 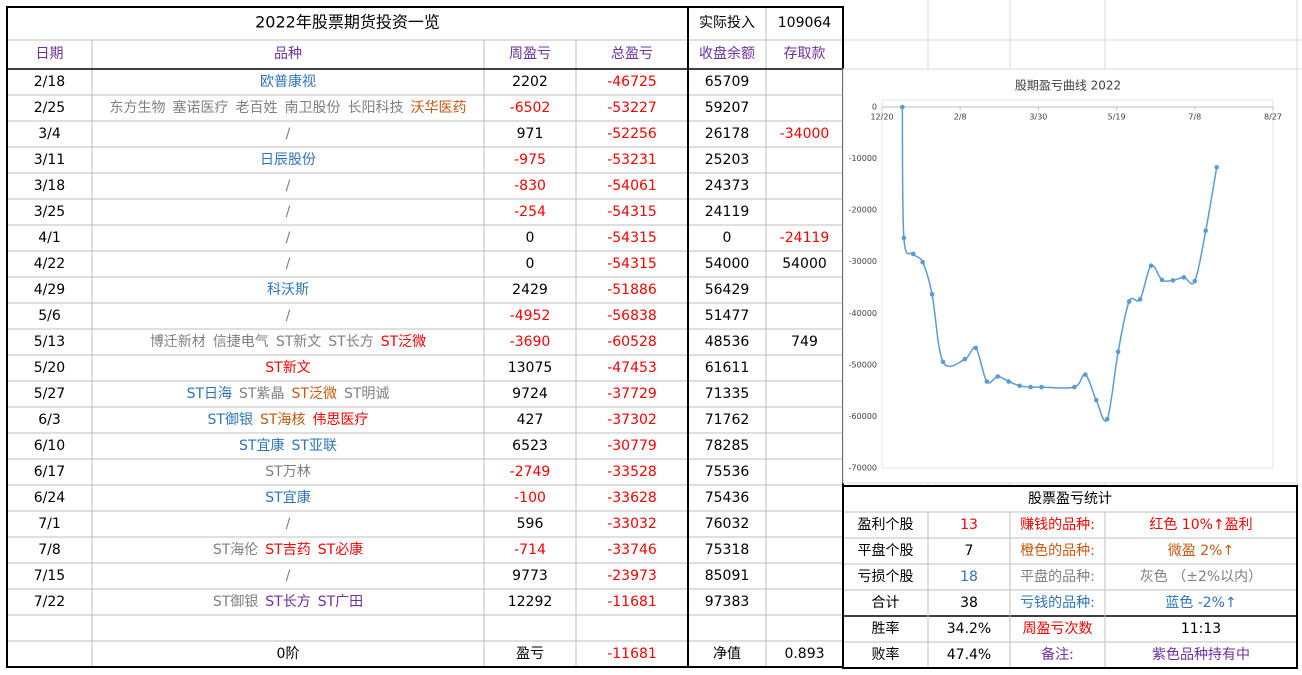 I want to click on weekly-cell: -254, so click(x=530, y=212).